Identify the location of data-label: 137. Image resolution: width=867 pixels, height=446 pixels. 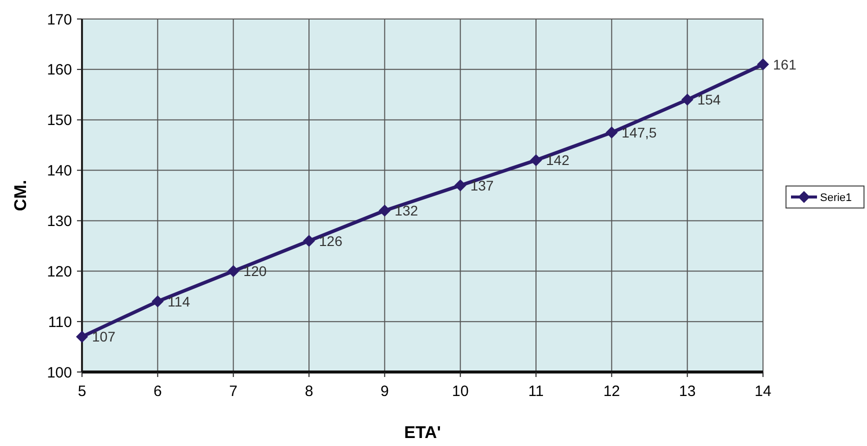
(482, 185).